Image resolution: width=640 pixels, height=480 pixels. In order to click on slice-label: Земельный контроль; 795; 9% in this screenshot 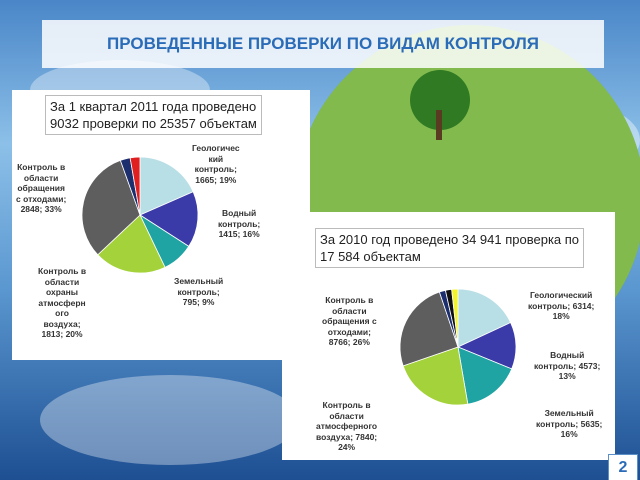, I will do `click(199, 291)`.